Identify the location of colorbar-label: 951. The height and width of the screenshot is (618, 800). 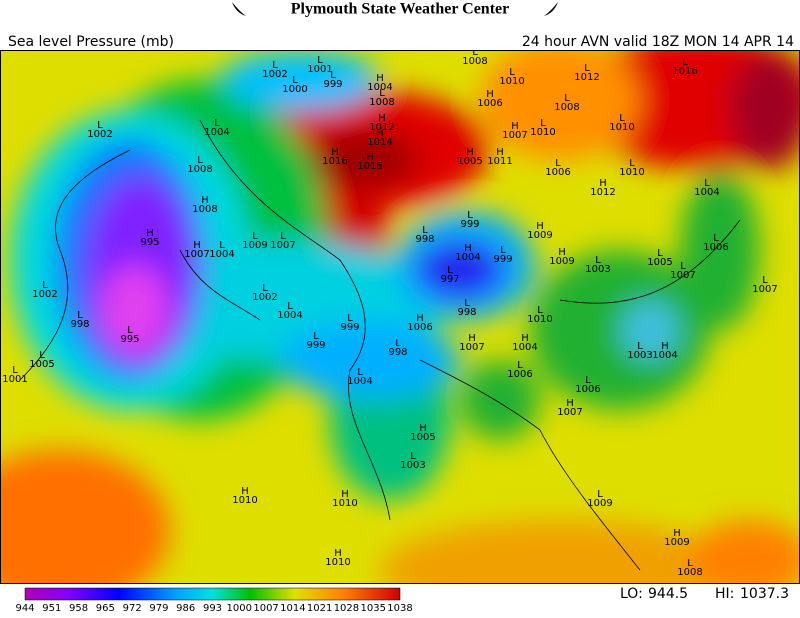
(51, 608).